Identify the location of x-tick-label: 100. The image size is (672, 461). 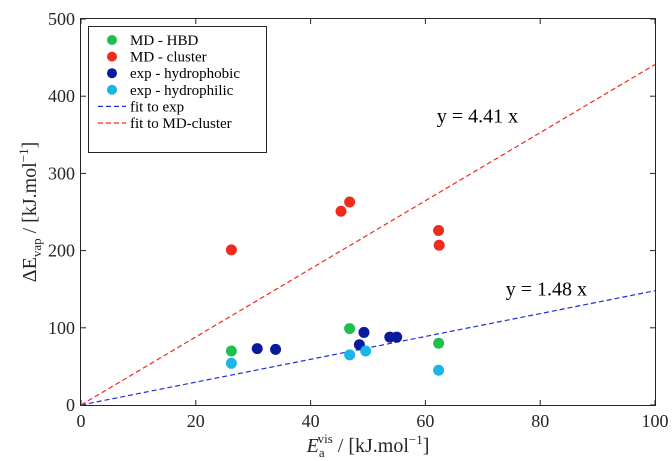
(655, 421).